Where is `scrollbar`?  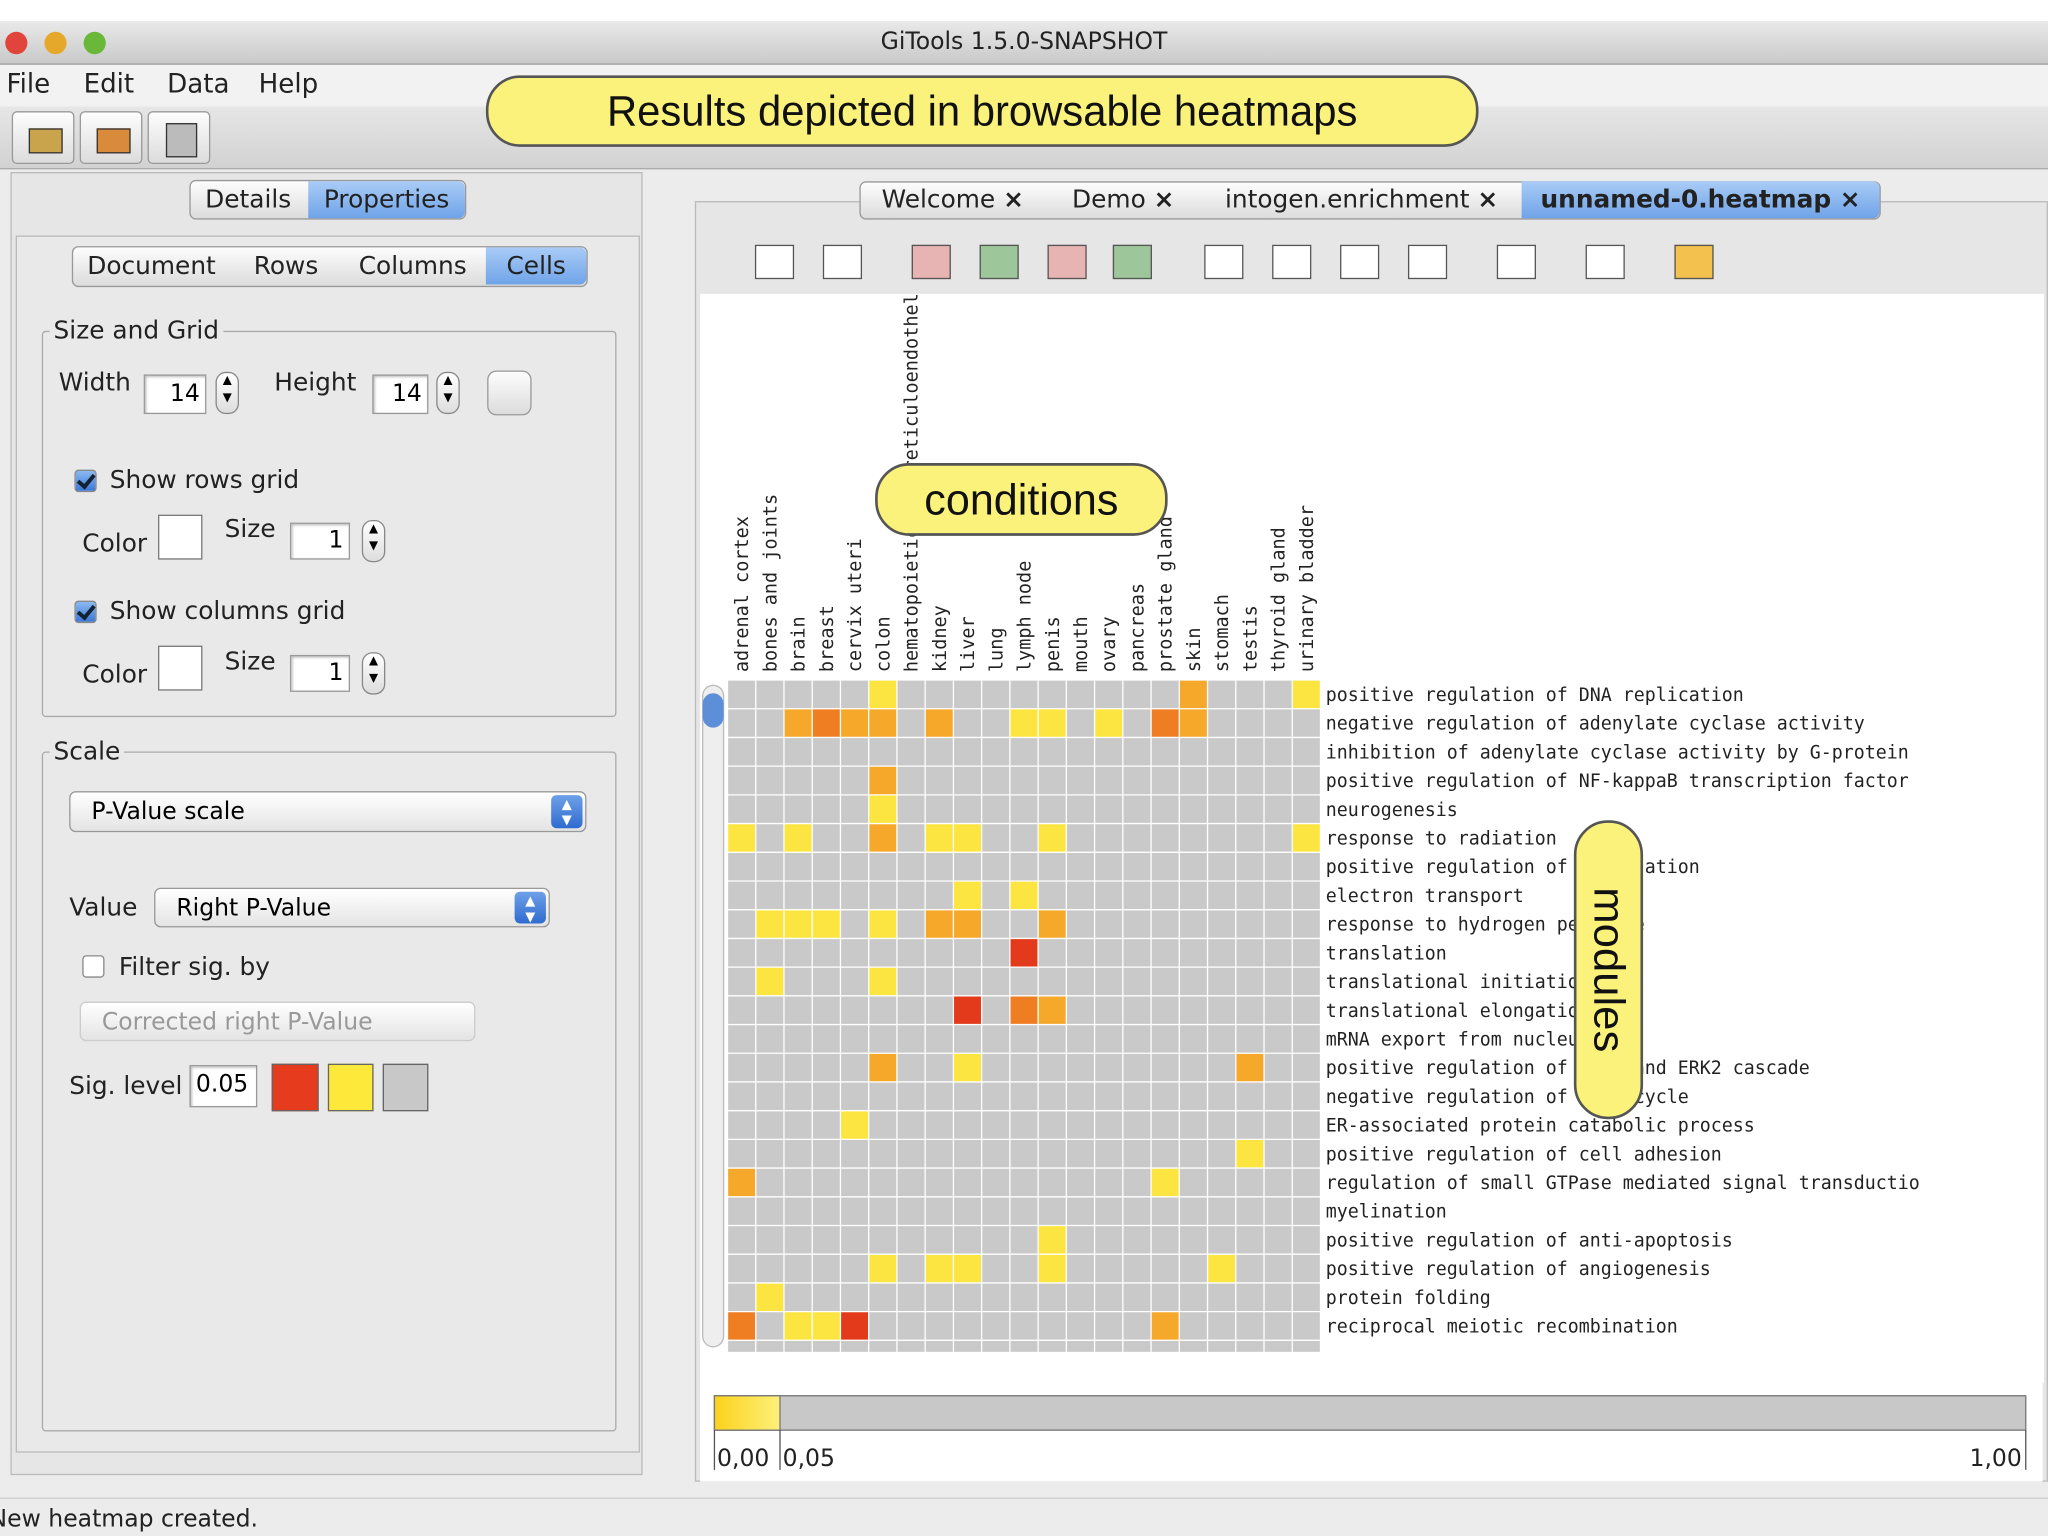
scrollbar is located at coordinates (713, 1016).